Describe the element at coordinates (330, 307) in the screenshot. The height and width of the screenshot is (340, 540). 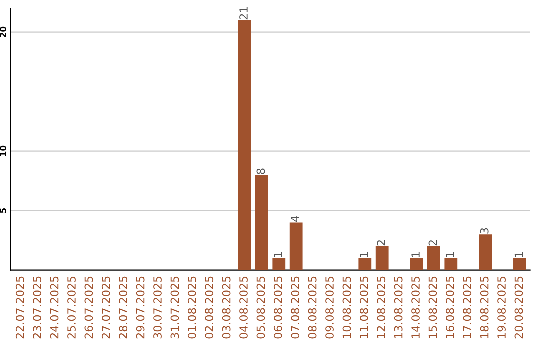
I see `x-tick-label: 09.08.2025` at that location.